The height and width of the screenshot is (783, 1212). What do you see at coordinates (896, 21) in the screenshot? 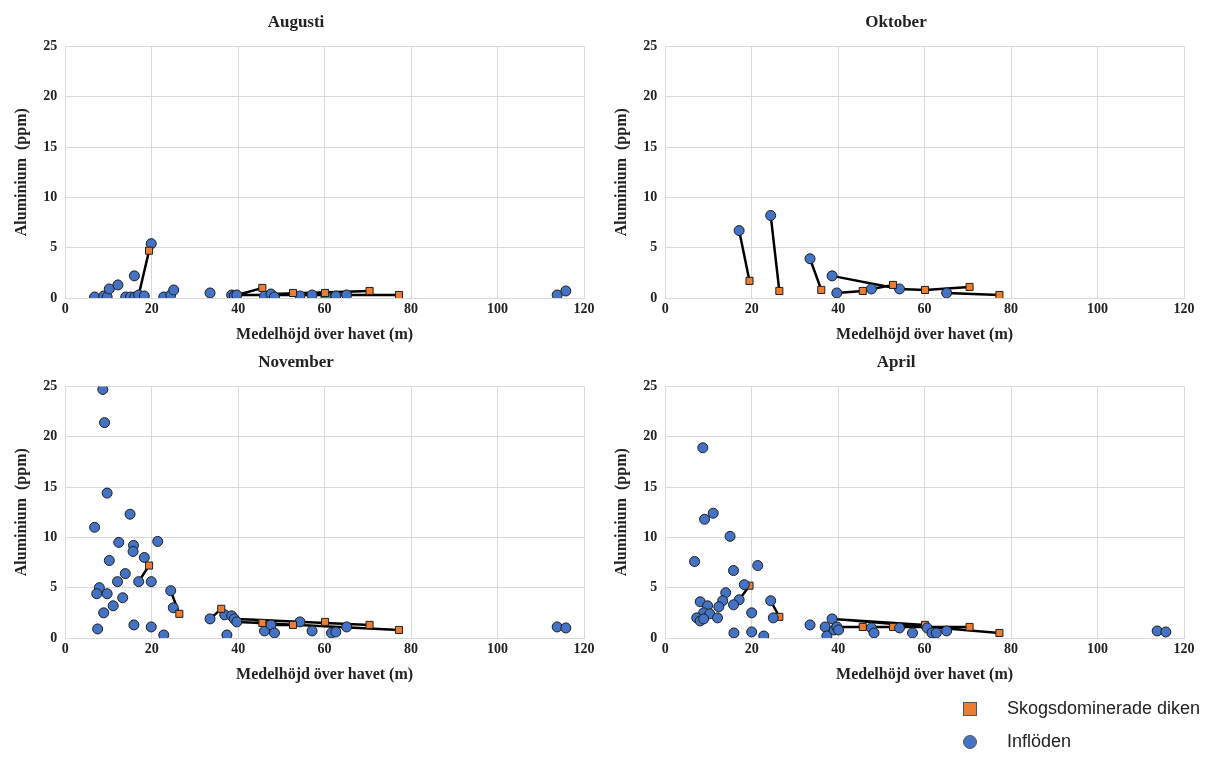
I see `chart-title: Oktober` at bounding box center [896, 21].